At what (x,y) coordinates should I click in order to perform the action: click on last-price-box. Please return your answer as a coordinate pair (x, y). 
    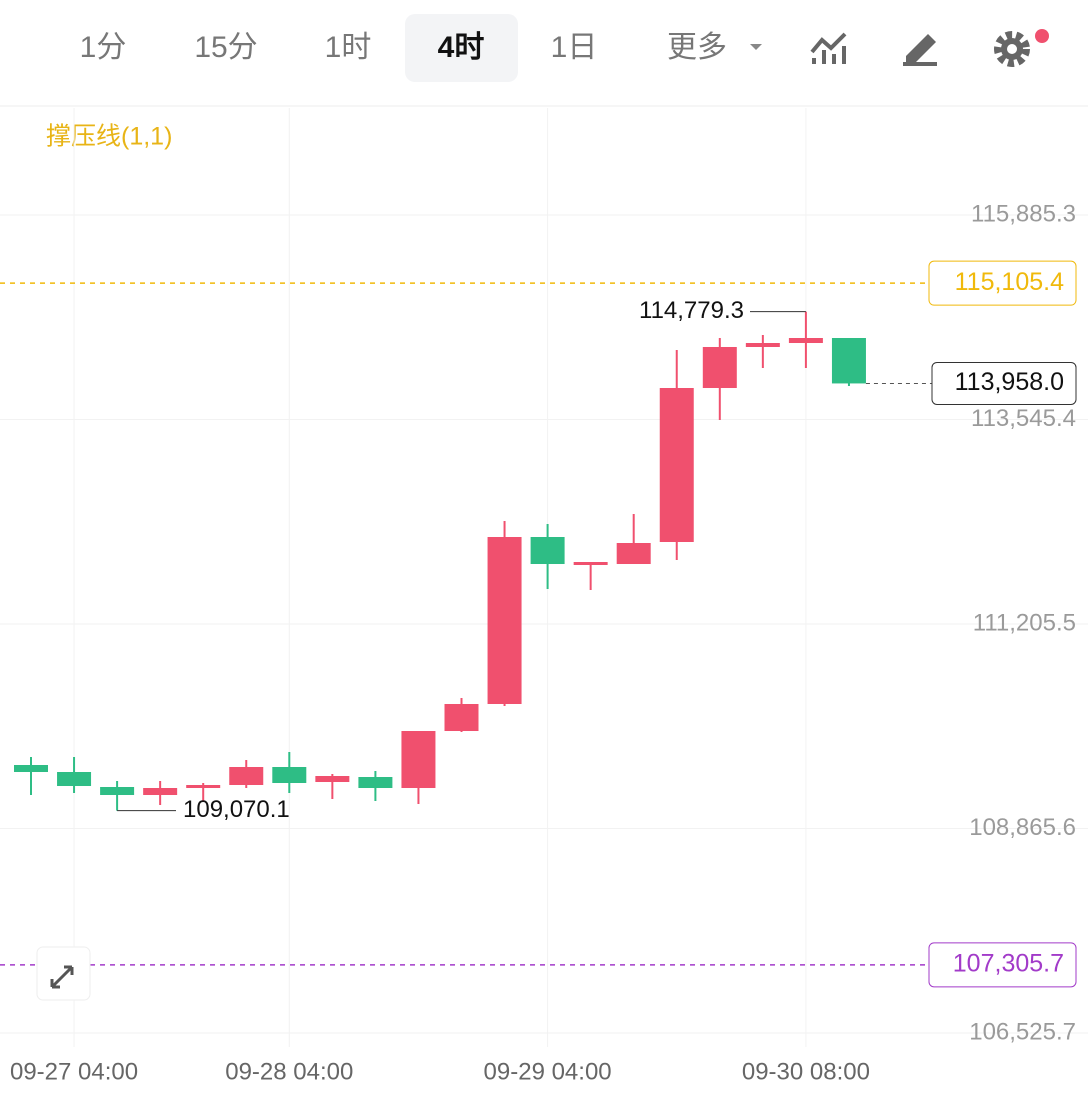
    Looking at the image, I should click on (1004, 383).